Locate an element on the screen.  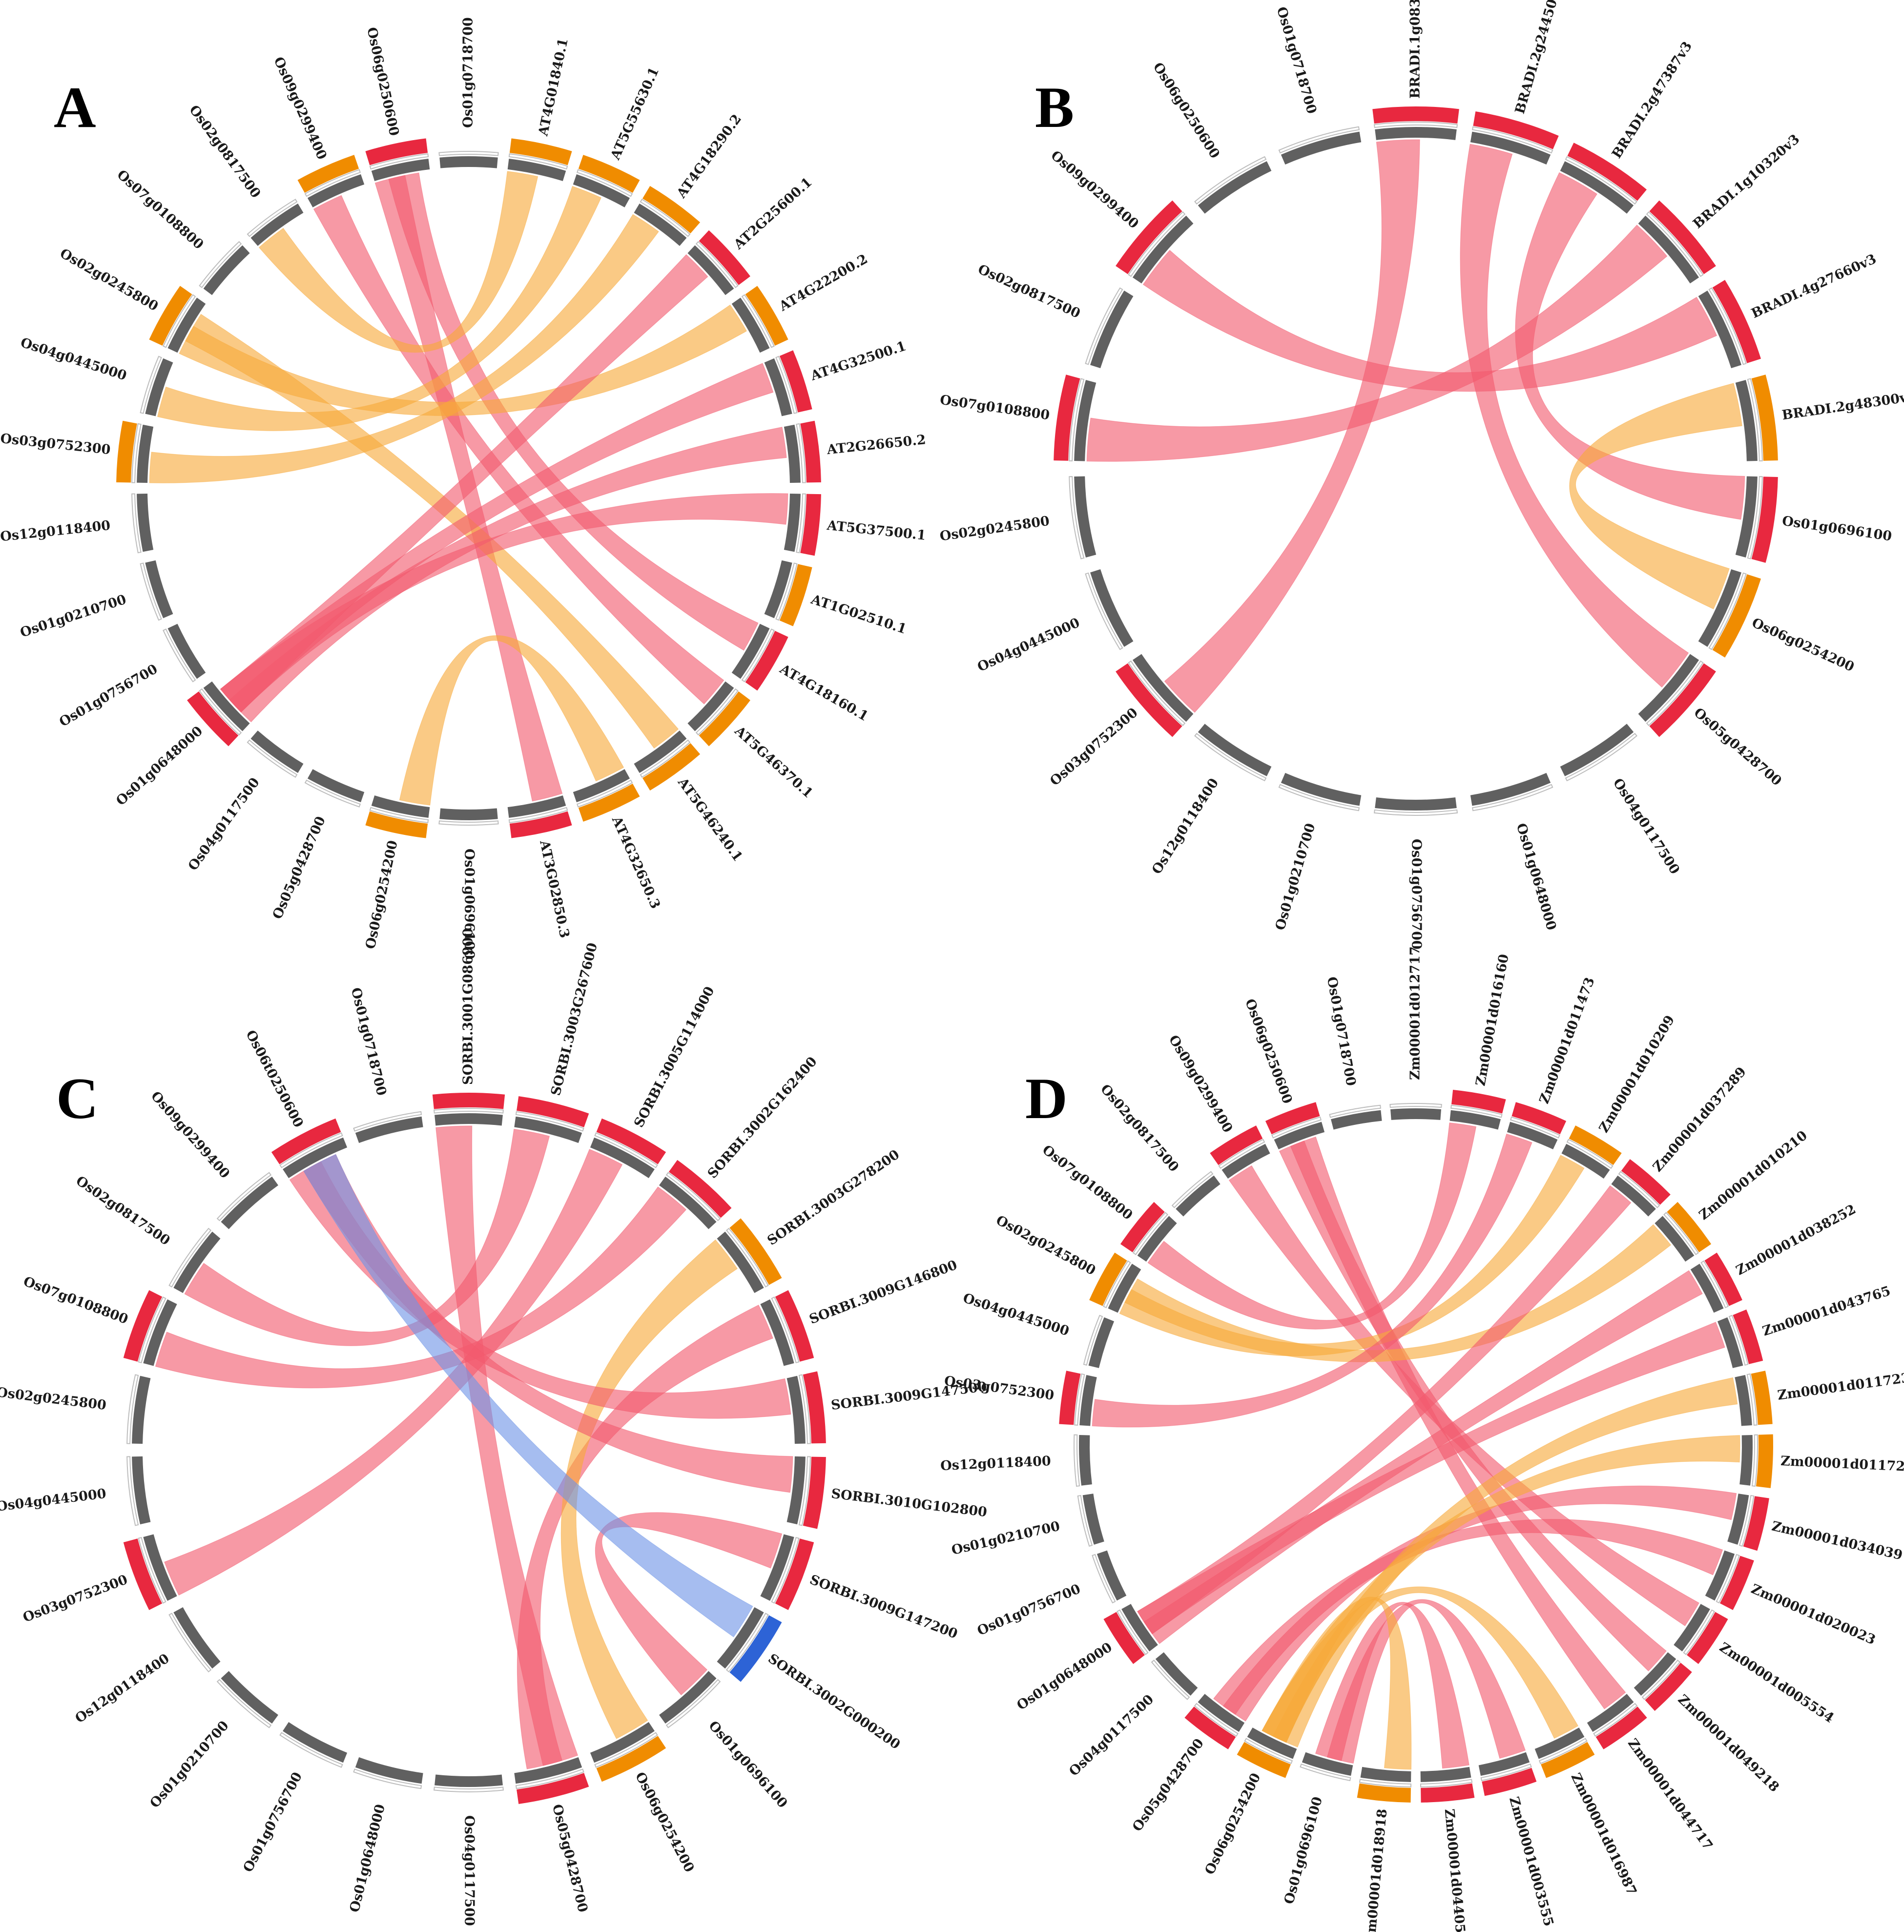
gene-segment-bradi-2g47387v3 is located at coordinates (1603, 179).